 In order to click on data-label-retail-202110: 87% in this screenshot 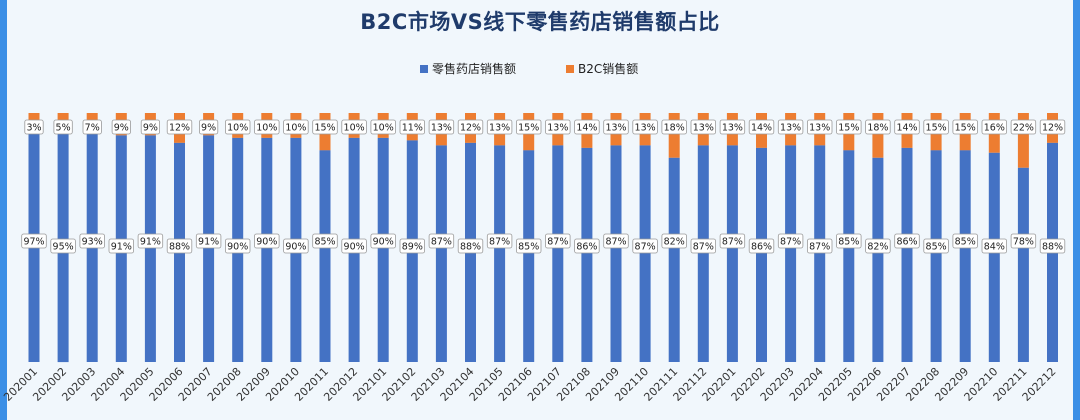, I will do `click(645, 247)`.